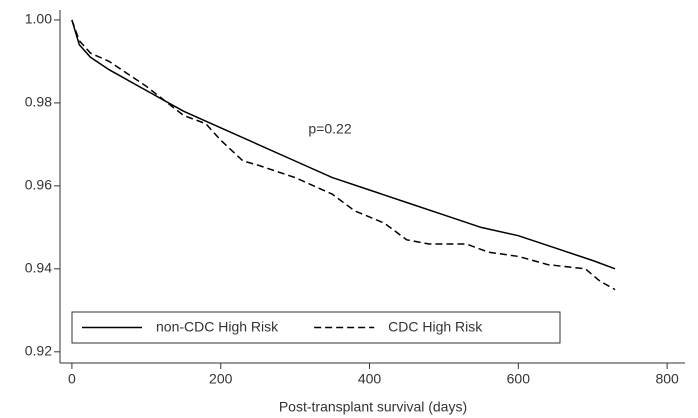 The width and height of the screenshot is (698, 418). What do you see at coordinates (435, 327) in the screenshot?
I see `legend-label: CDC High Risk` at bounding box center [435, 327].